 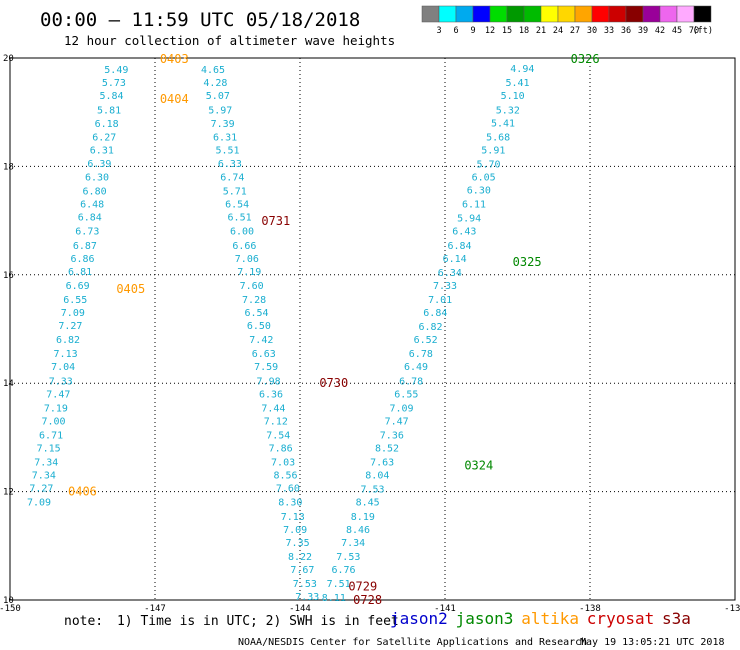 I want to click on wave-height-value: 4.94, so click(x=522, y=69).